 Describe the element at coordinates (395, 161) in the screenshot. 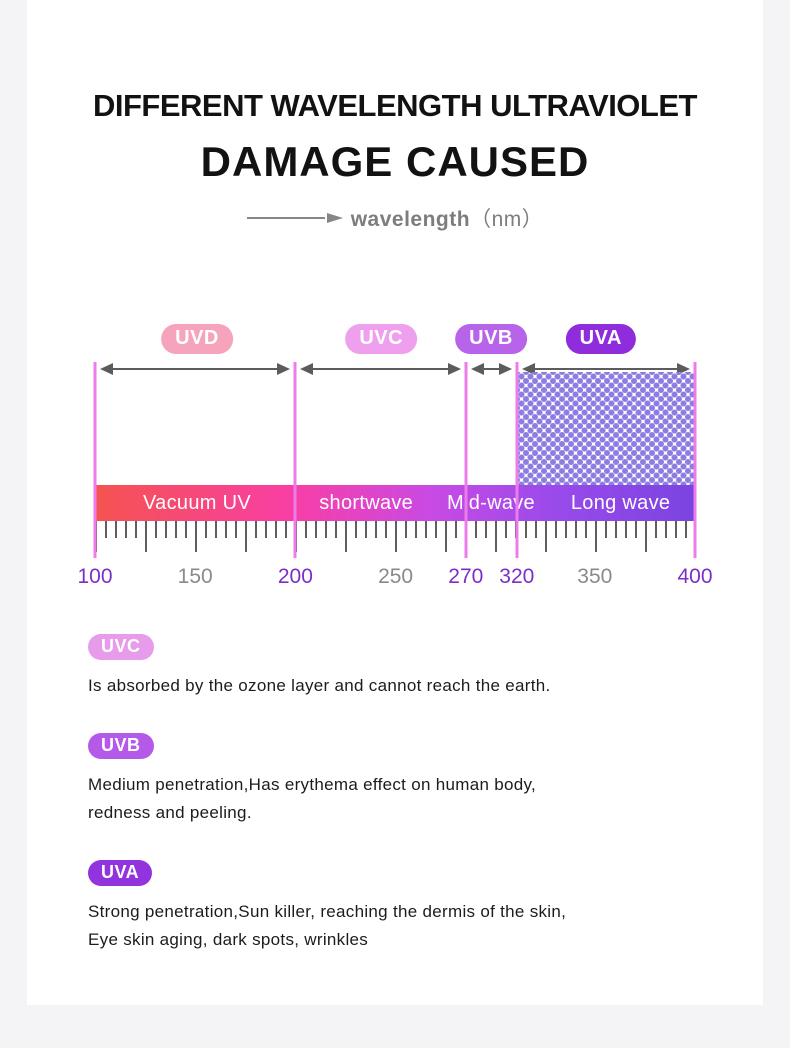

I see `subtitle: DAMAGE CAUSED` at that location.